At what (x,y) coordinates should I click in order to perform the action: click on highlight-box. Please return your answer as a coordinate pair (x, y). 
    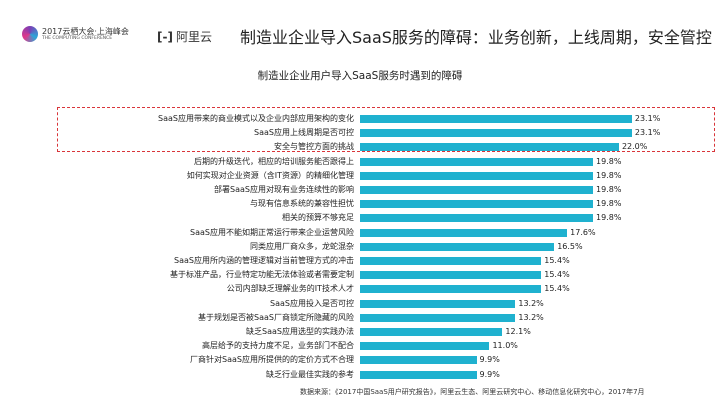
    Looking at the image, I should click on (386, 129).